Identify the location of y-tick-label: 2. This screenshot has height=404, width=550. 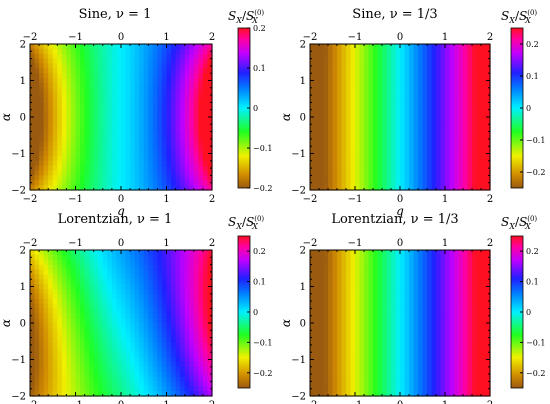
(23, 251).